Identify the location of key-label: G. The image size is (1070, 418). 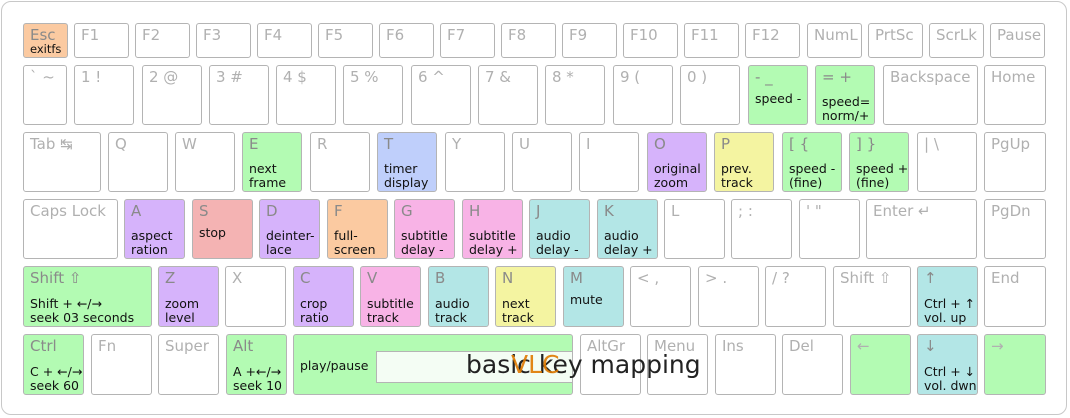
(407, 211).